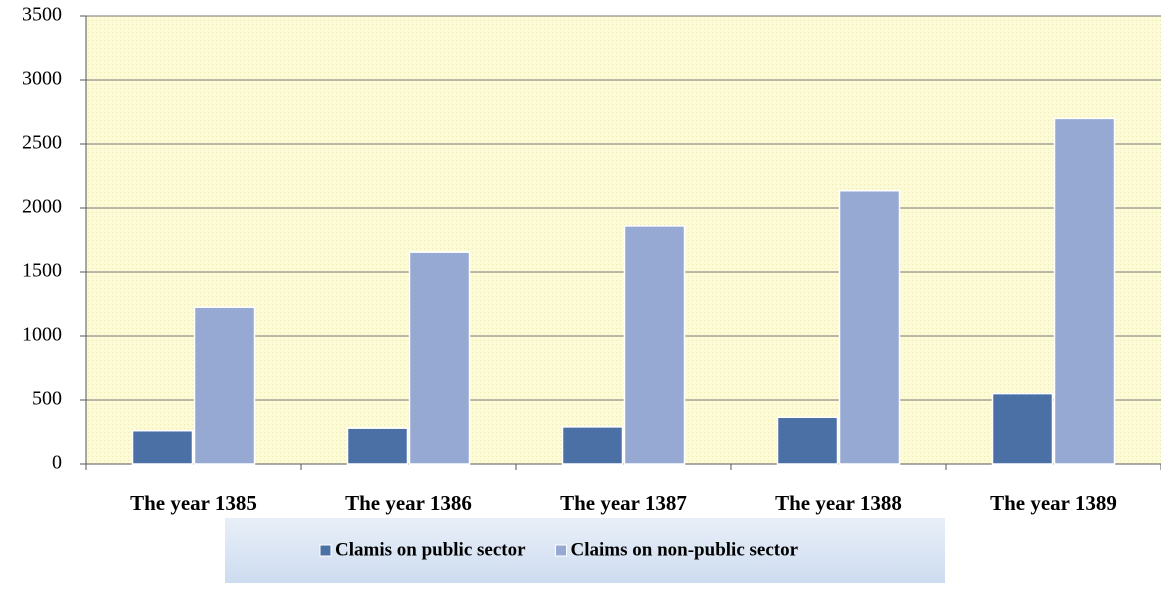 This screenshot has width=1161, height=613. I want to click on y-tick-label: 2000, so click(42, 207).